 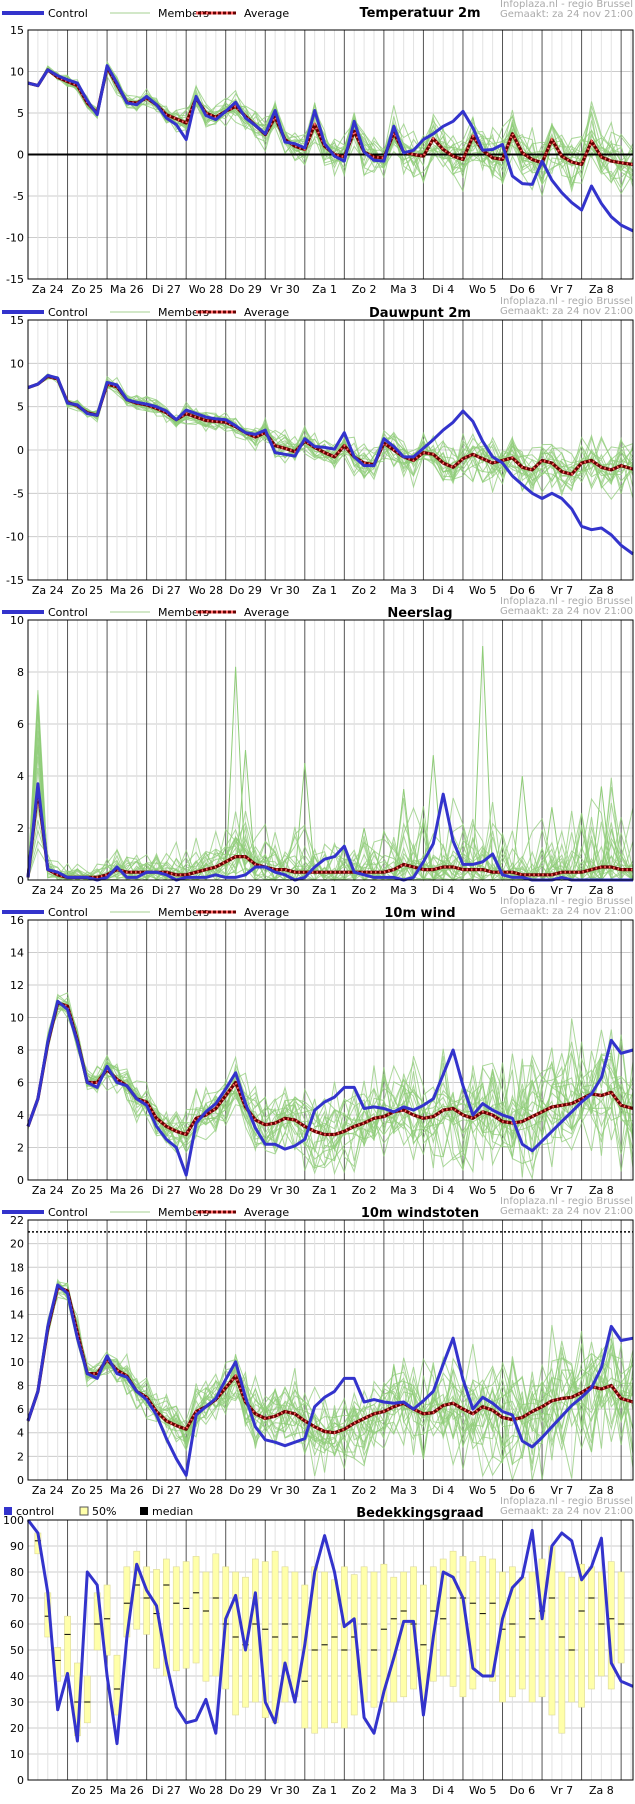 I want to click on y-tick-label: 12, so click(x=17, y=985).